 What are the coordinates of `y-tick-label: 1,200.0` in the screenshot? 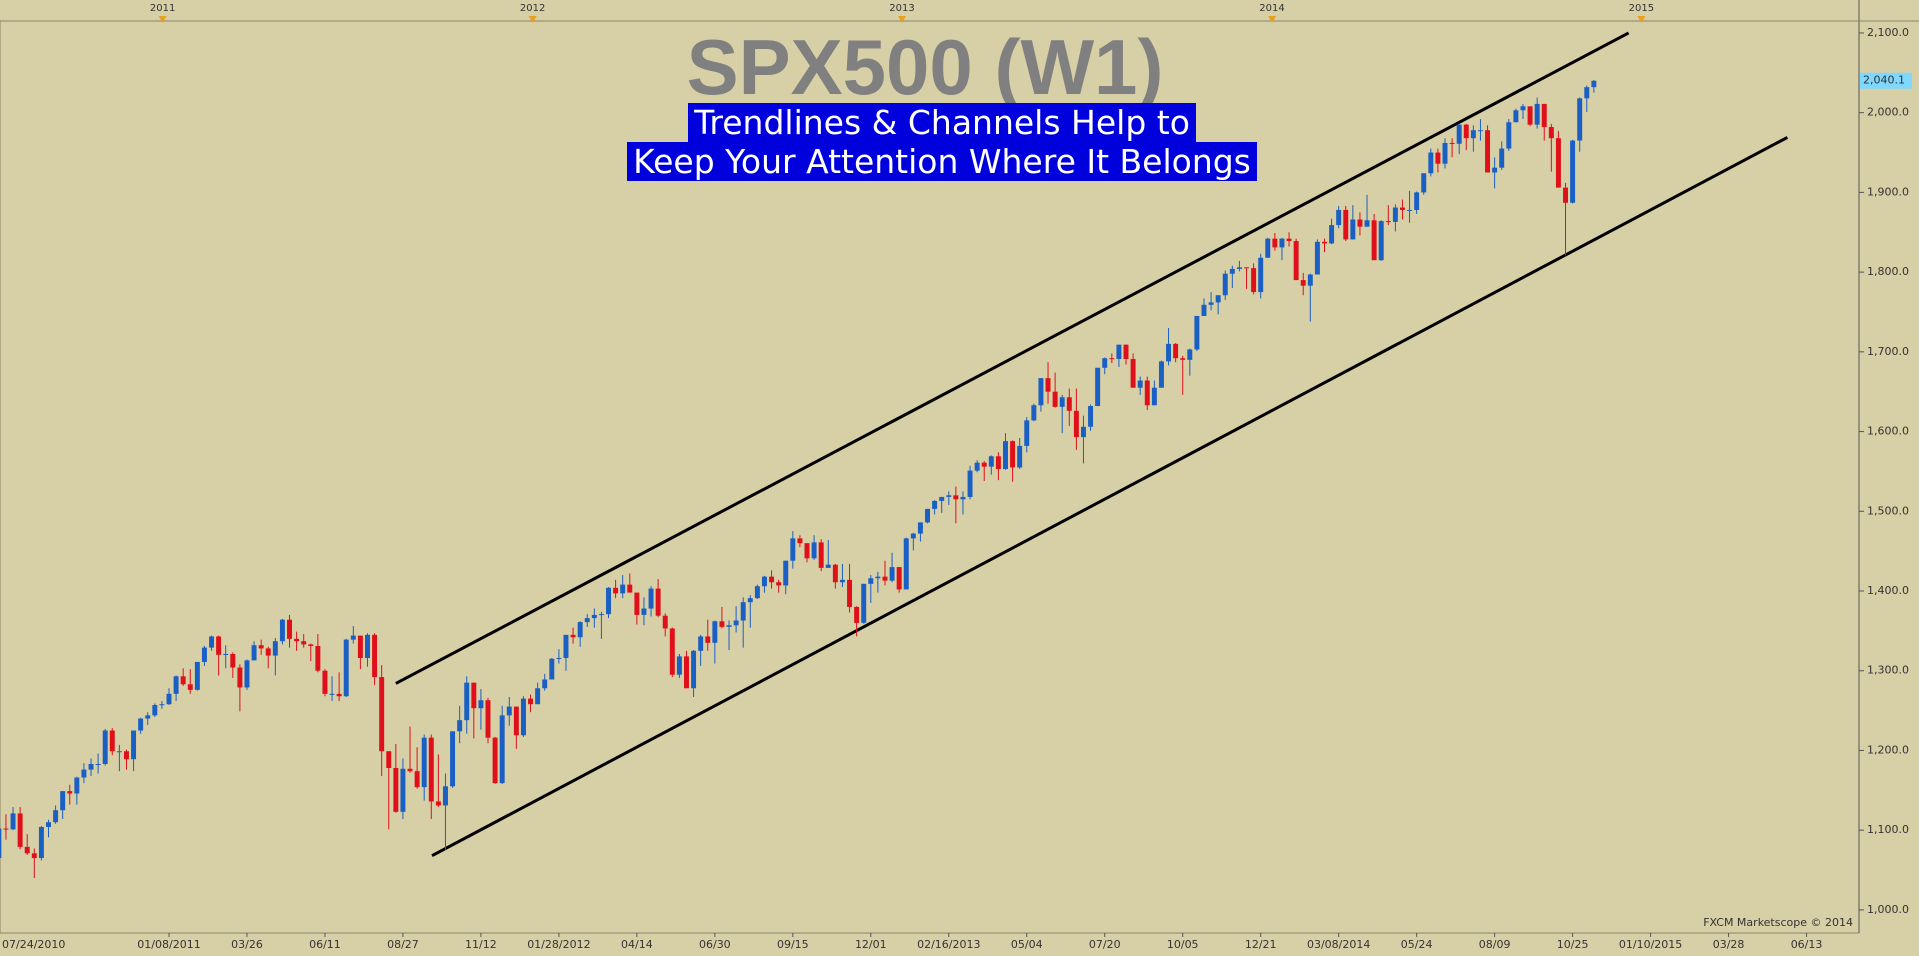 It's located at (1888, 749).